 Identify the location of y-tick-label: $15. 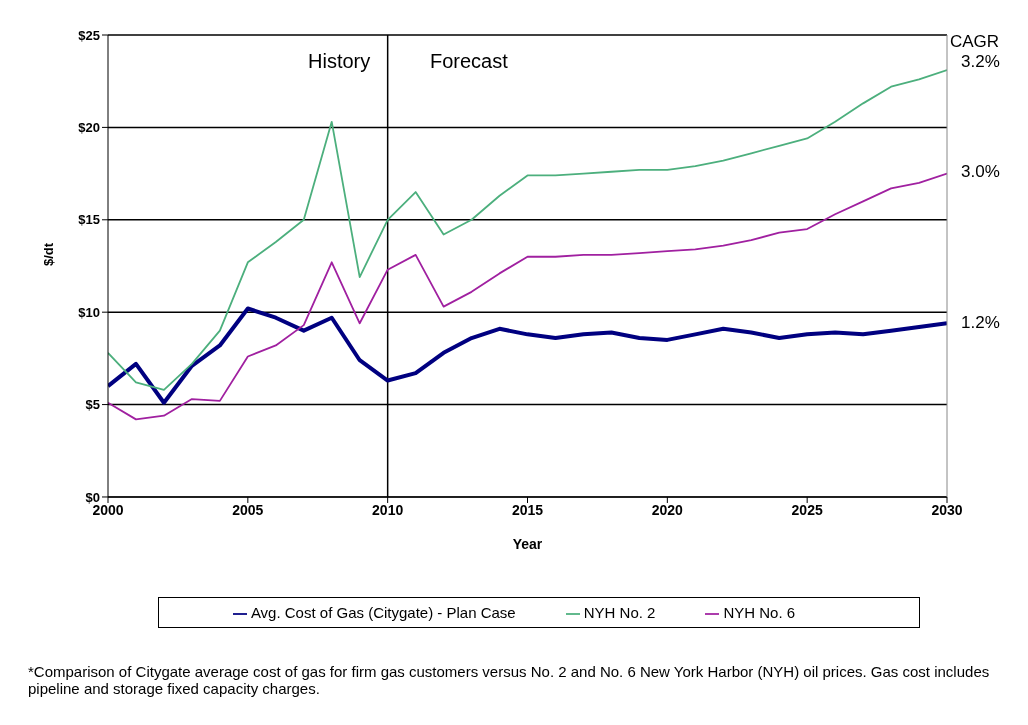
(89, 220).